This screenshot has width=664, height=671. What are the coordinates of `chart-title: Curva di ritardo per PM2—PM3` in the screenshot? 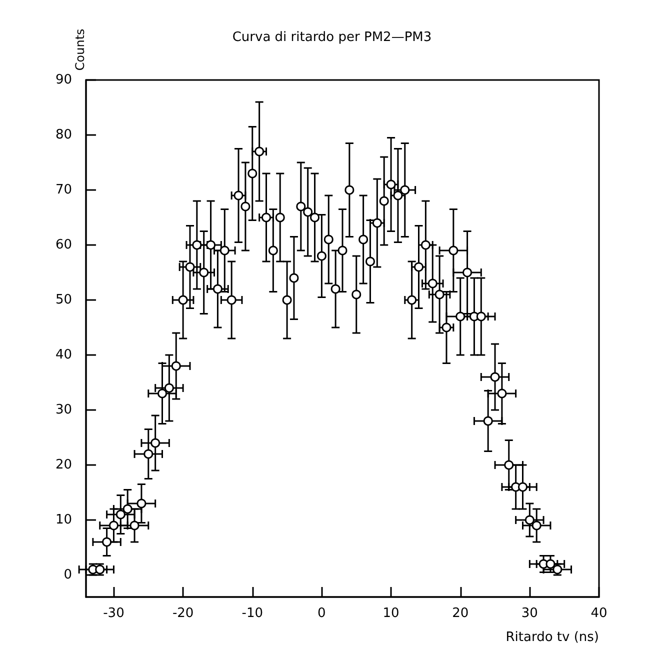 It's located at (332, 37).